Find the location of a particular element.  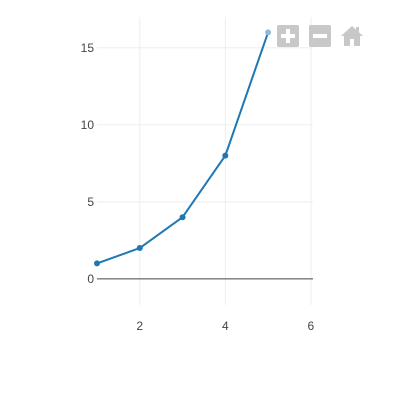

y-axis-ticks: 0 5 10 15 is located at coordinates (88, 163).